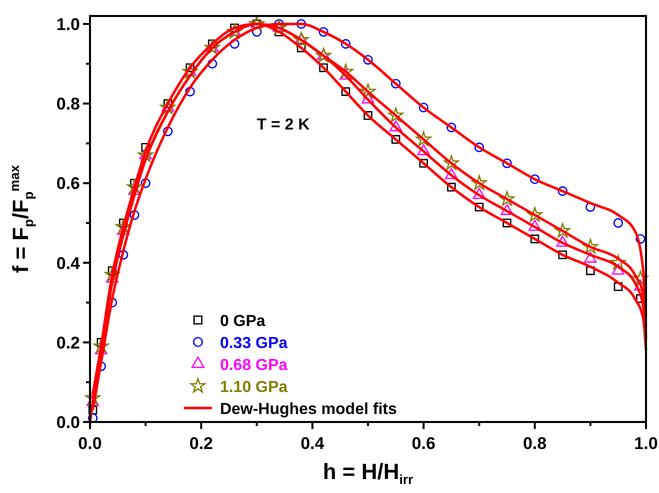 This screenshot has width=659, height=493. Describe the element at coordinates (368, 473) in the screenshot. I see `x-axis-title: h = H/H$_{irr}$` at that location.